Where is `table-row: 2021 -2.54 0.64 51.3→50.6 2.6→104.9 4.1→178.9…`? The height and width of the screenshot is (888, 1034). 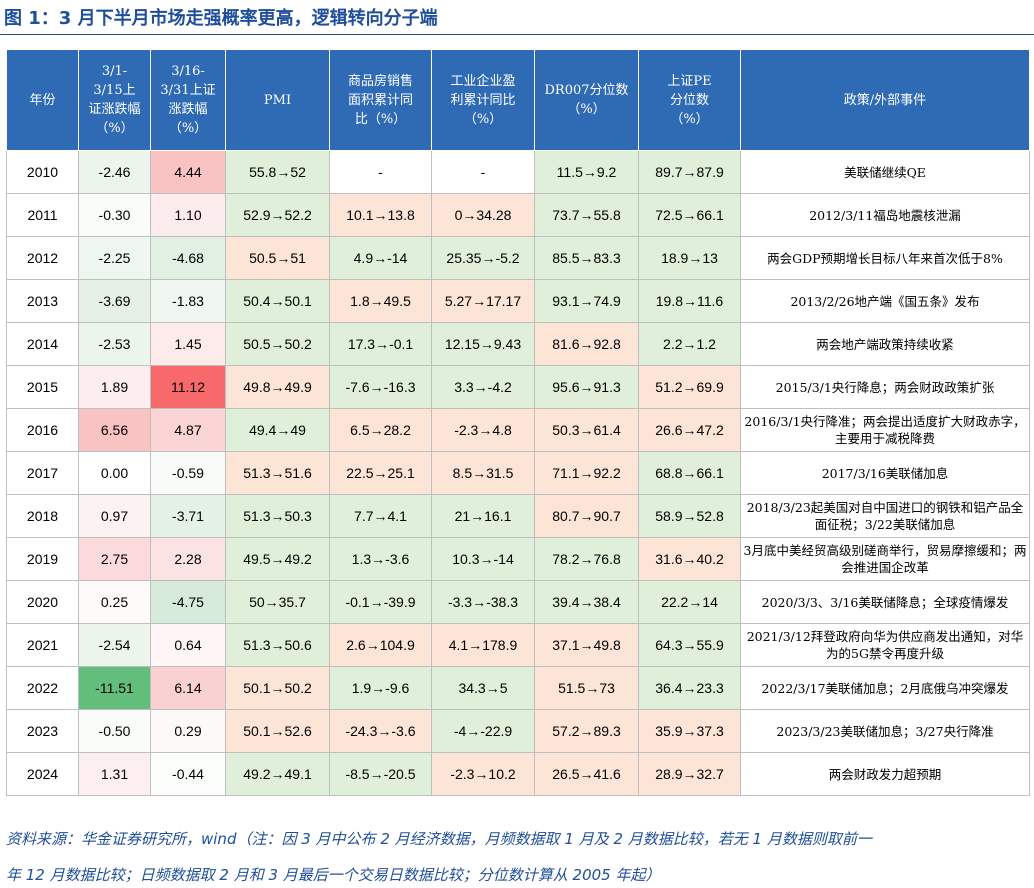 table-row: 2021 -2.54 0.64 51.3→50.6 2.6→104.9 4.1→178.9… is located at coordinates (518, 645).